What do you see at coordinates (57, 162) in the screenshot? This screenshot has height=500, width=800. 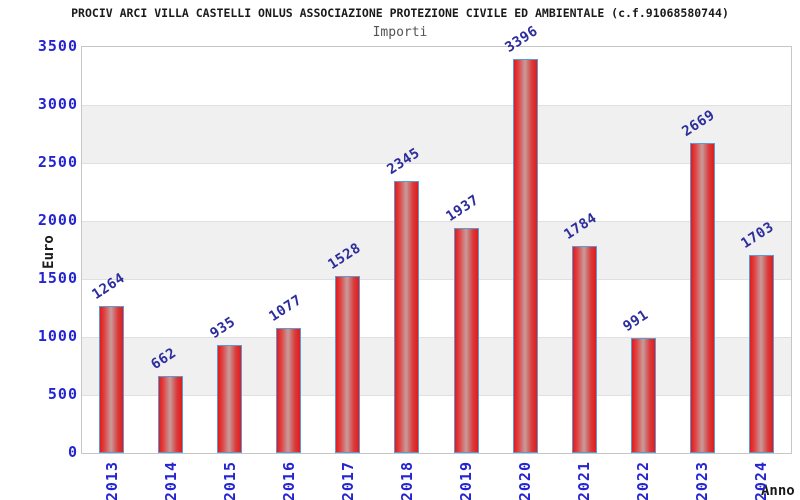 I see `y-tick-label: 2500` at bounding box center [57, 162].